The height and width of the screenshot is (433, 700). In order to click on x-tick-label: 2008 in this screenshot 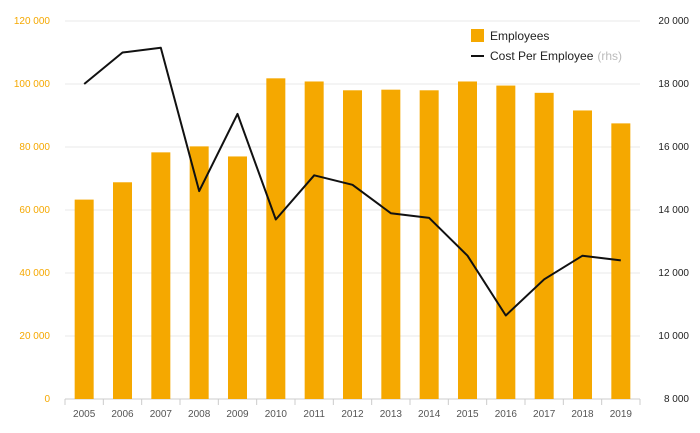, I will do `click(199, 414)`.